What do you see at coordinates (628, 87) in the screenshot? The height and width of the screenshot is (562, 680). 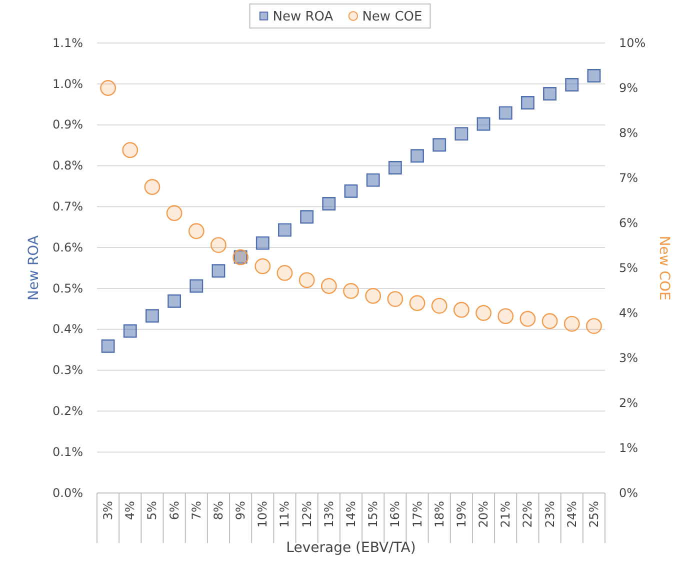 I see `y2-tick-label: 9%` at bounding box center [628, 87].